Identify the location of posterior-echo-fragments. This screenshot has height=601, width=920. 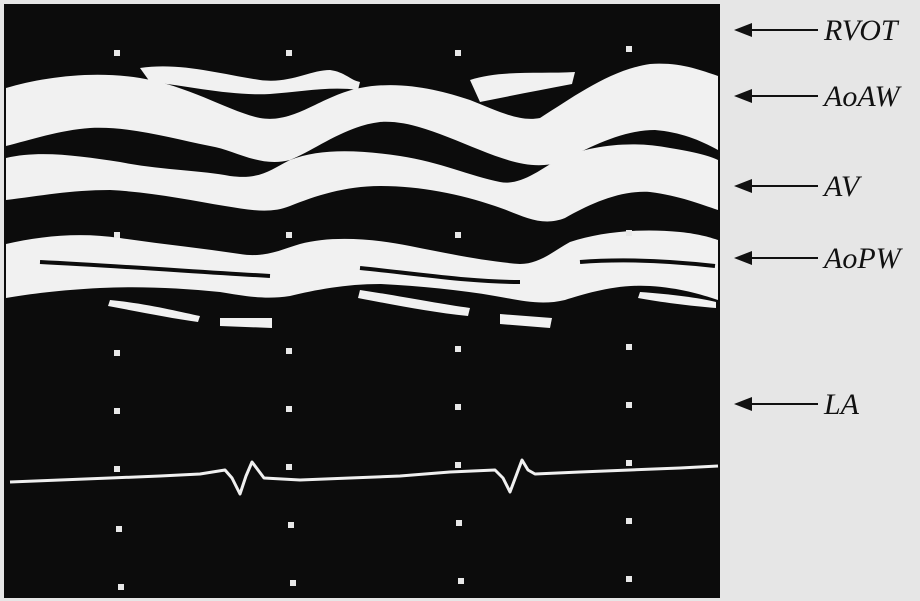
(412, 309).